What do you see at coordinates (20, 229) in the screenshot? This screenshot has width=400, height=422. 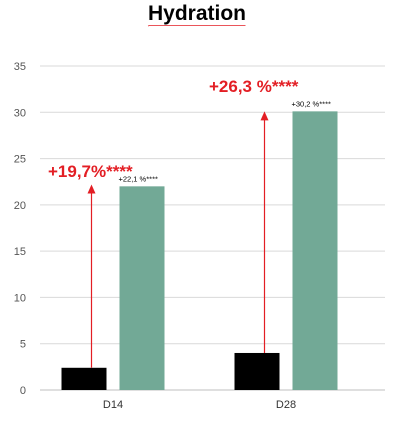 I see `y-axis: 0 5 10 15 20 25 30 35` at bounding box center [20, 229].